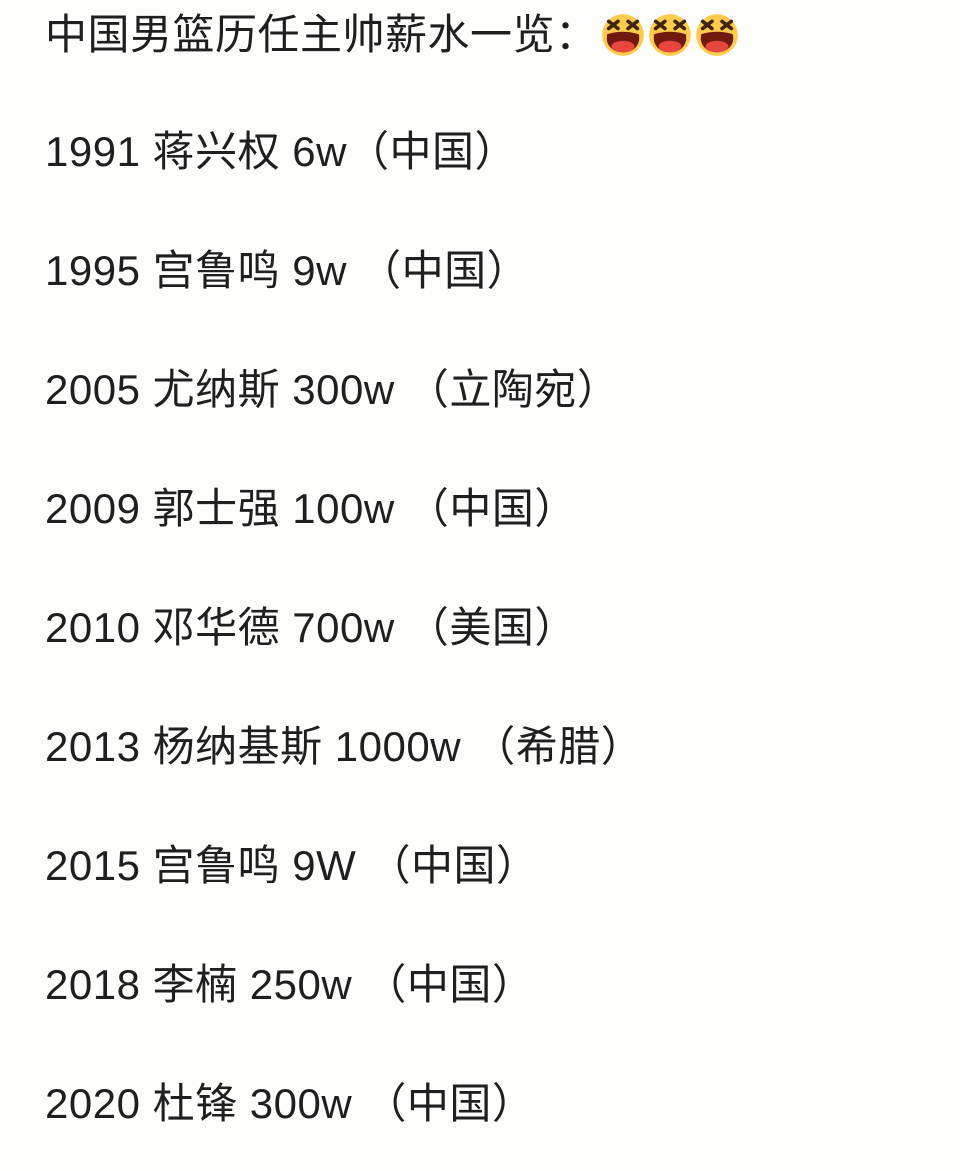  What do you see at coordinates (281, 151) in the screenshot?
I see `coach-row-1991: 1991 蒋兴权 6w（中国）` at bounding box center [281, 151].